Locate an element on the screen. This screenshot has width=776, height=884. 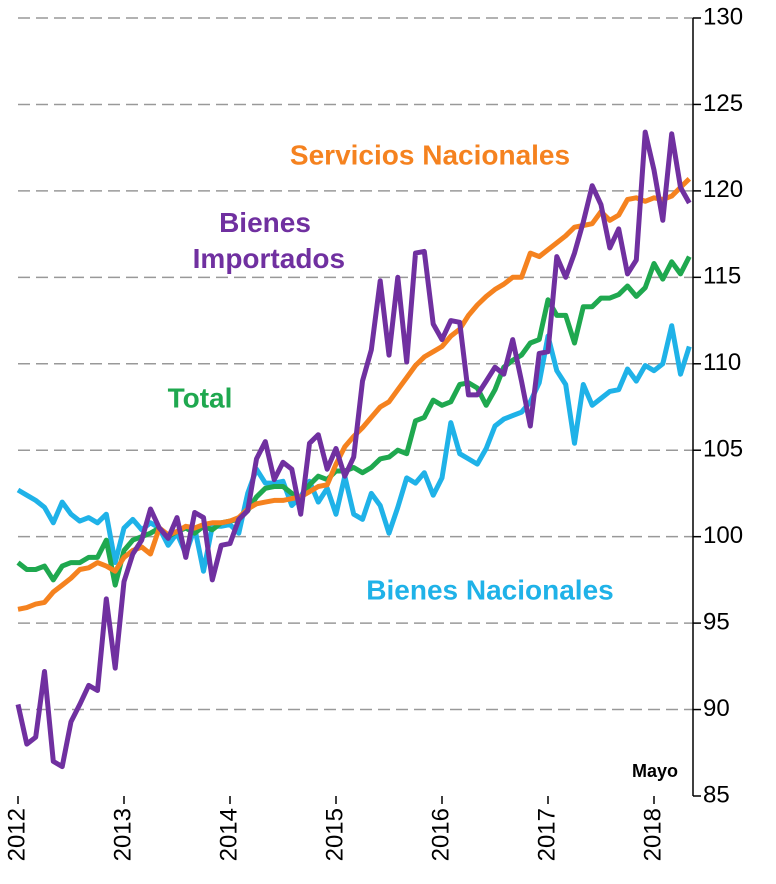
x-tick-label: 2013 is located at coordinates (122, 834).